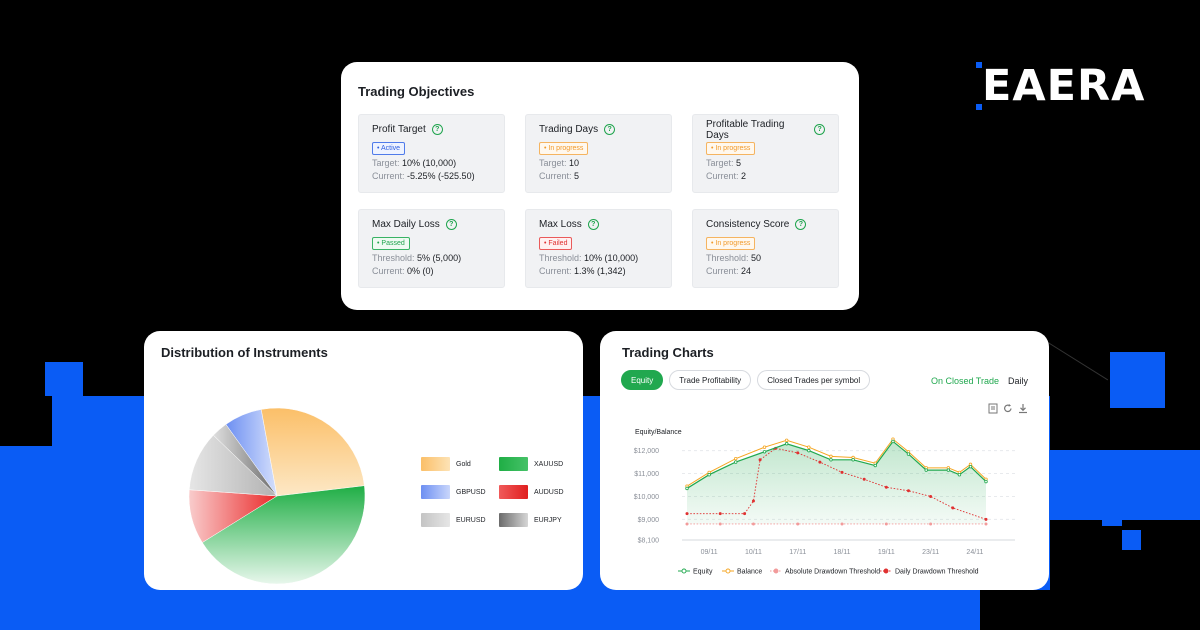 Image resolution: width=1200 pixels, height=630 pixels. I want to click on series-line-equity, so click(836, 464).